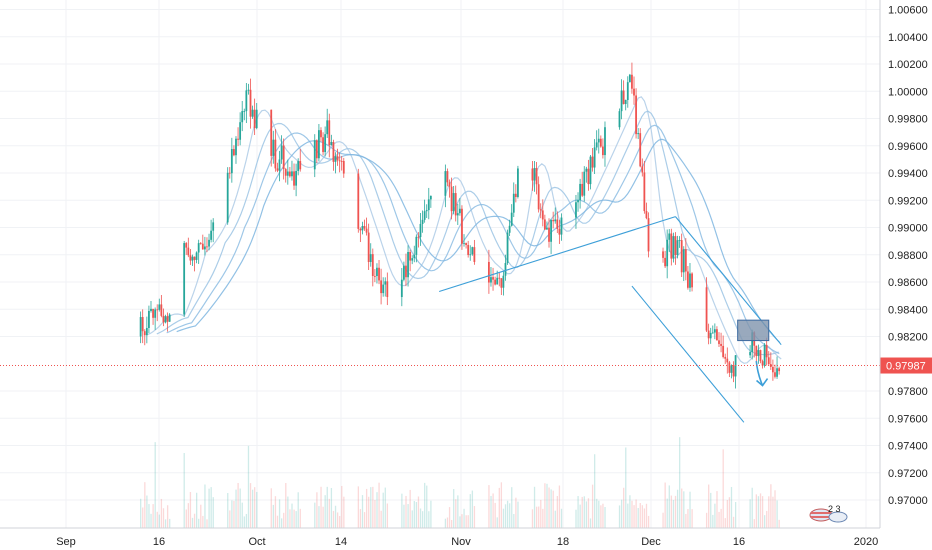  I want to click on x-tick-label: Oct, so click(256, 542).